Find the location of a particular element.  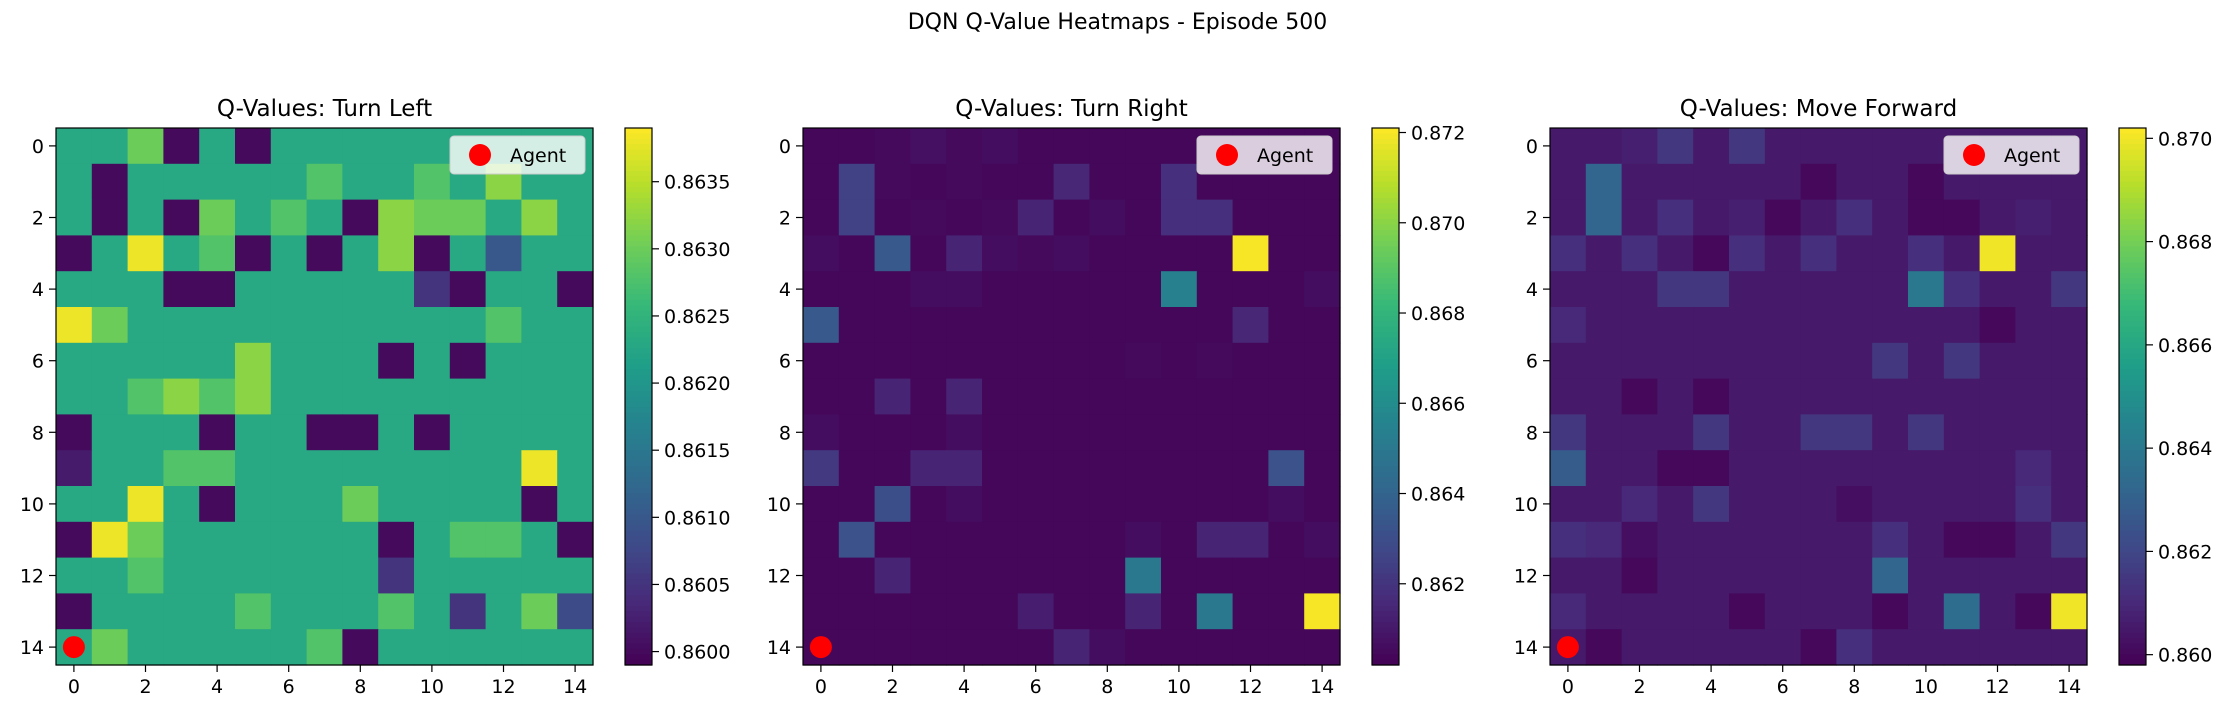

x-tick-label: 12 is located at coordinates (1250, 687).